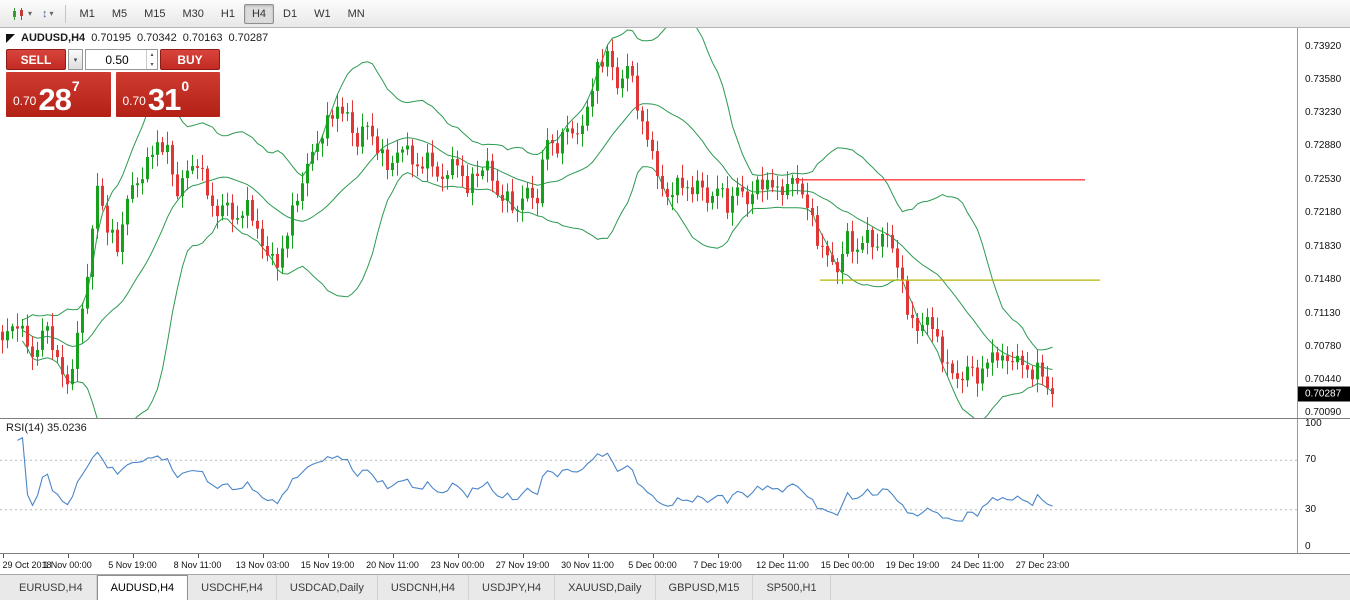  What do you see at coordinates (190, 59) in the screenshot?
I see `buy-button: BUY` at bounding box center [190, 59].